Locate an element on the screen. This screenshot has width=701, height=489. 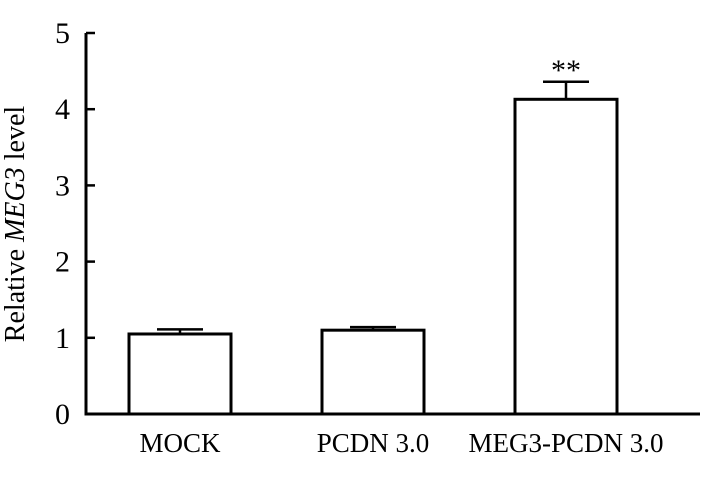
significance-marker-3: ** is located at coordinates (566, 70).